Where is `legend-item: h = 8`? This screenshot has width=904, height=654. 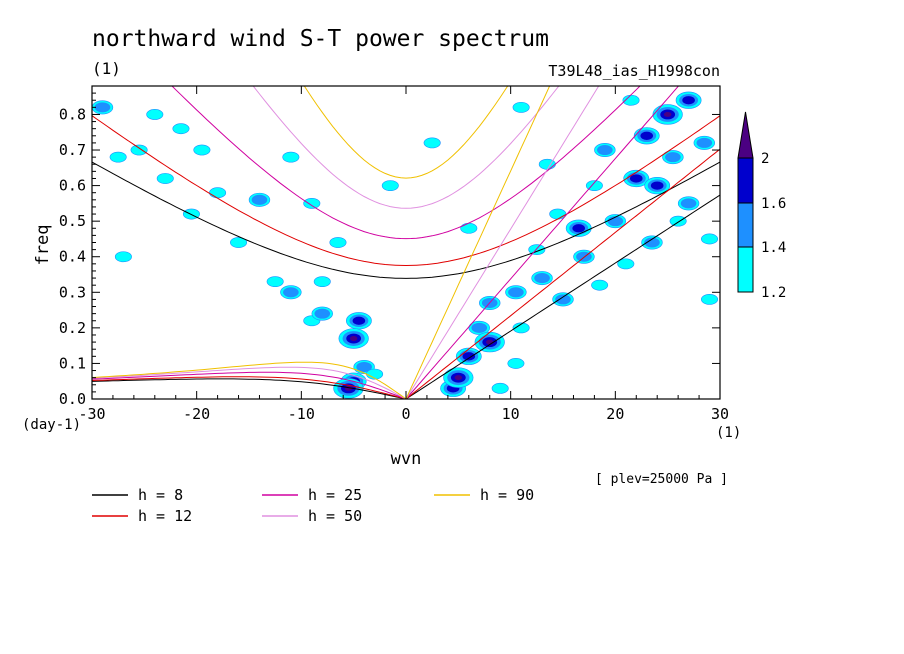 legend-item: h = 8 is located at coordinates (137, 495).